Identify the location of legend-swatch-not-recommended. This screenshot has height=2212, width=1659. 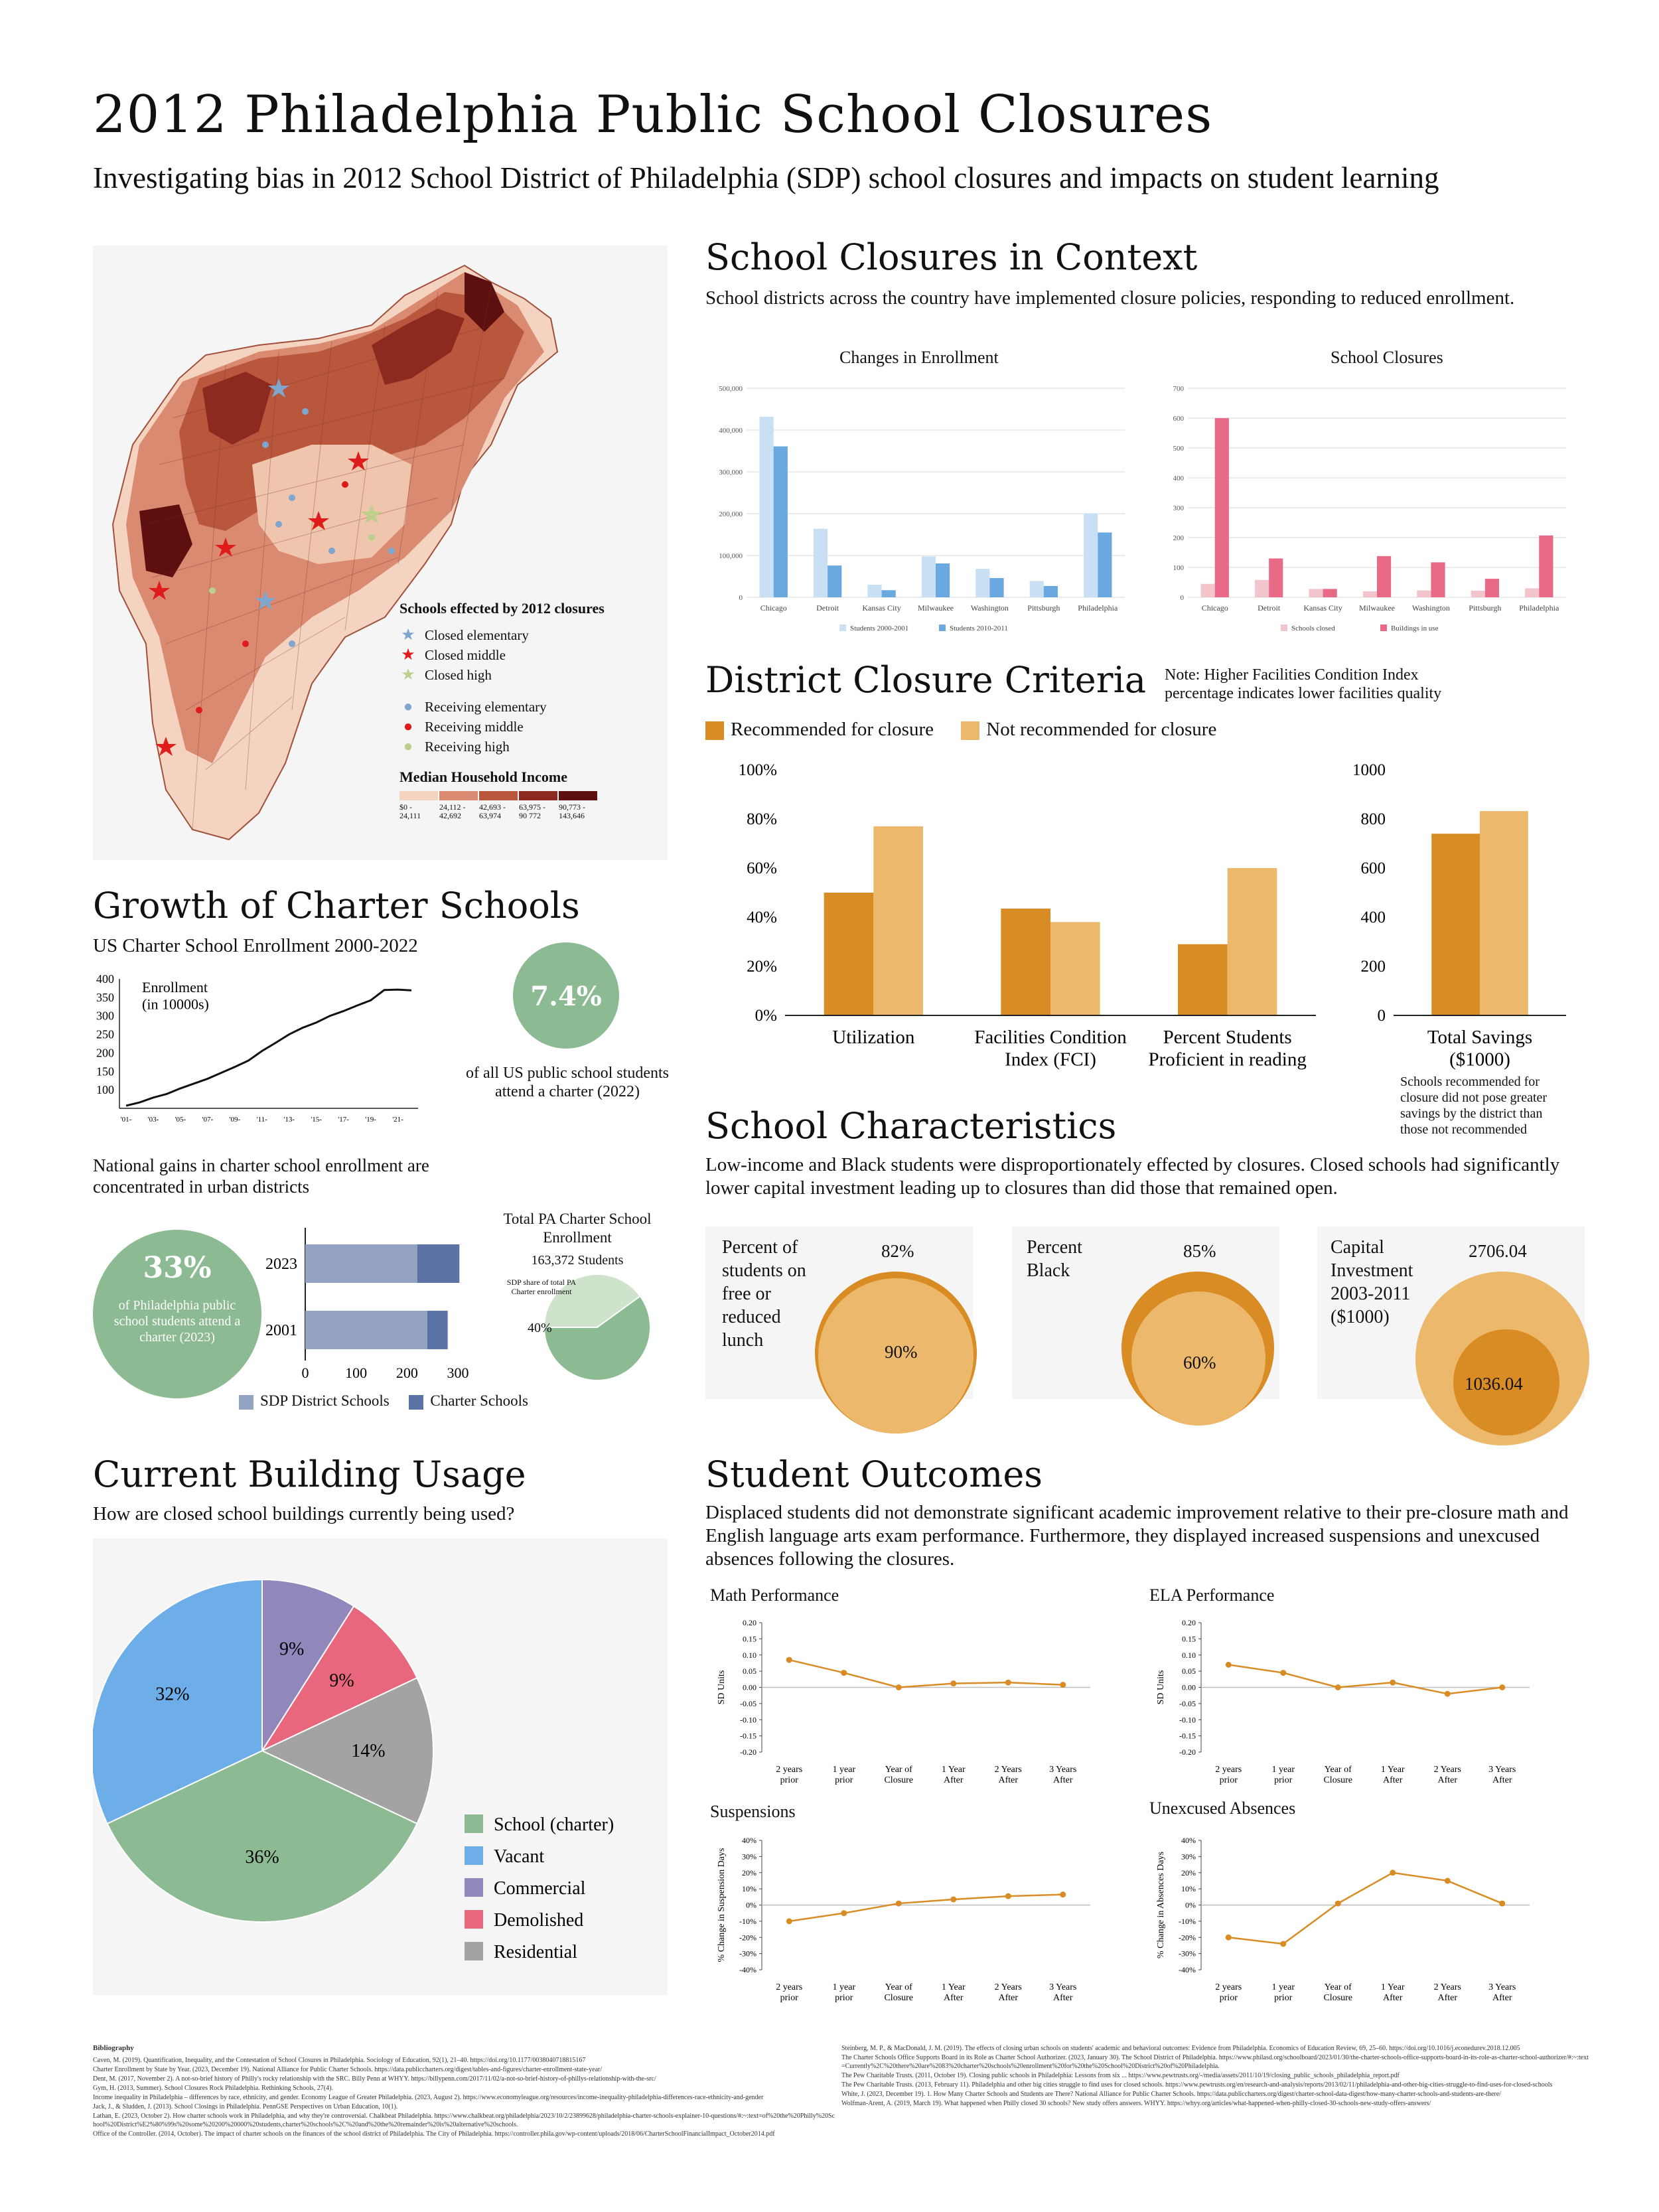
(970, 731).